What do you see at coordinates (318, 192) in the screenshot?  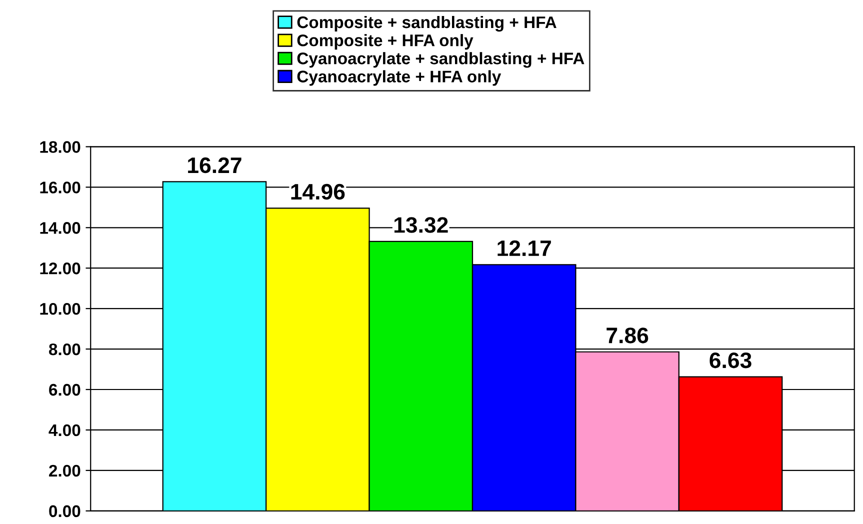 I see `data-label: 14.96` at bounding box center [318, 192].